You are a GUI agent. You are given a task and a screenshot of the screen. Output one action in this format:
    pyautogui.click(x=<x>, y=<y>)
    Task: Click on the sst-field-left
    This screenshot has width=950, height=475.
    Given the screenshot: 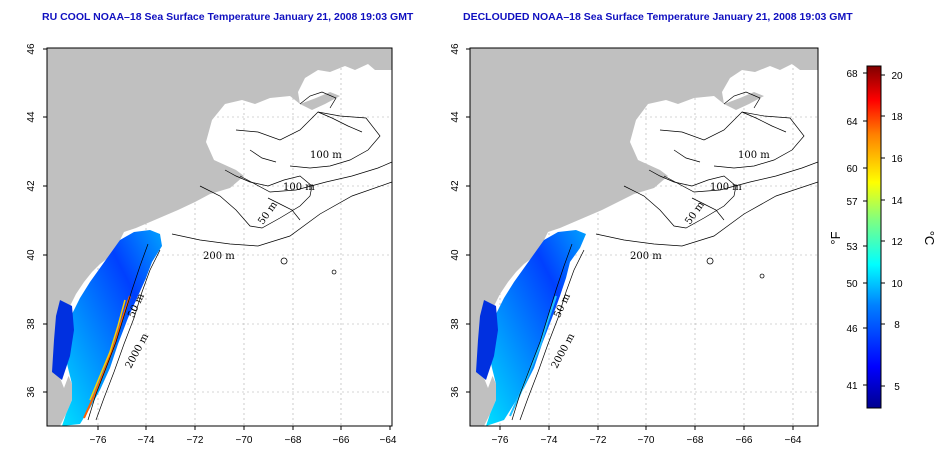 What is the action you would take?
    pyautogui.click(x=112, y=328)
    